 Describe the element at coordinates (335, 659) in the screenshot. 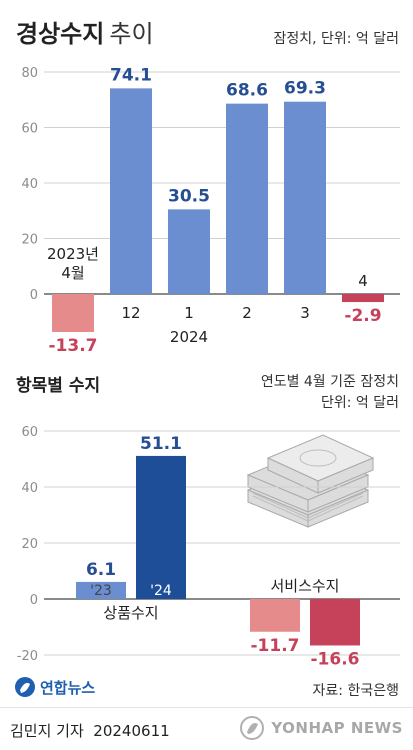

I see `value-label: -16.6` at that location.